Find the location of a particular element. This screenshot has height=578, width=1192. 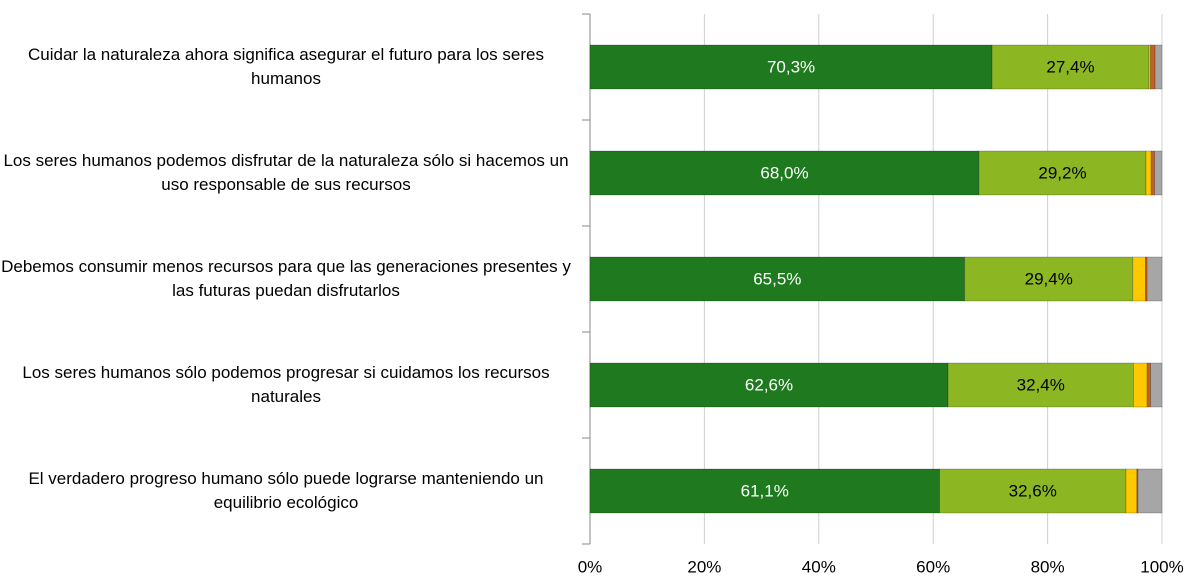

value-label: 29,4% is located at coordinates (1049, 278).